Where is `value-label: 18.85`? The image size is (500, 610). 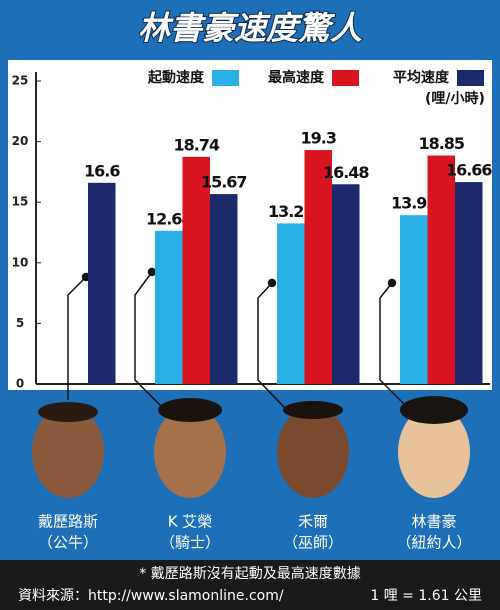 value-label: 18.85 is located at coordinates (441, 143).